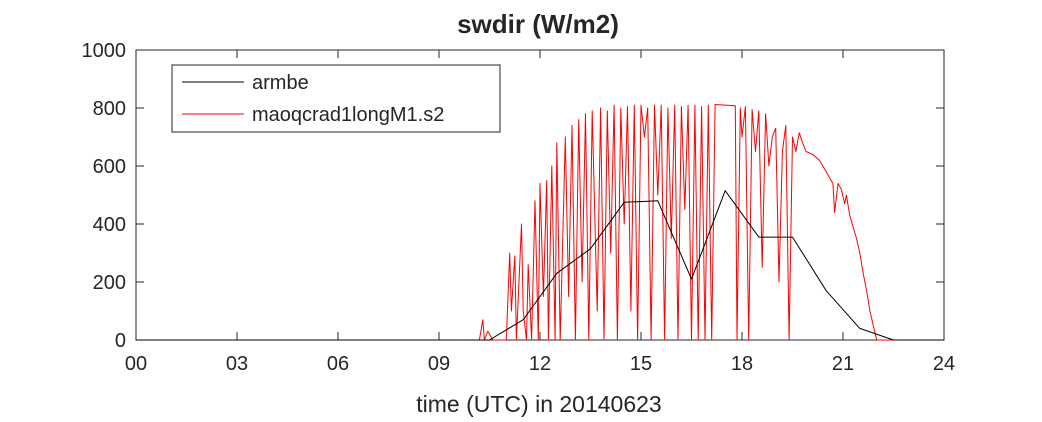 The width and height of the screenshot is (1042, 422). Describe the element at coordinates (538, 404) in the screenshot. I see `x-axis-label: time (UTC) in 20140623` at that location.